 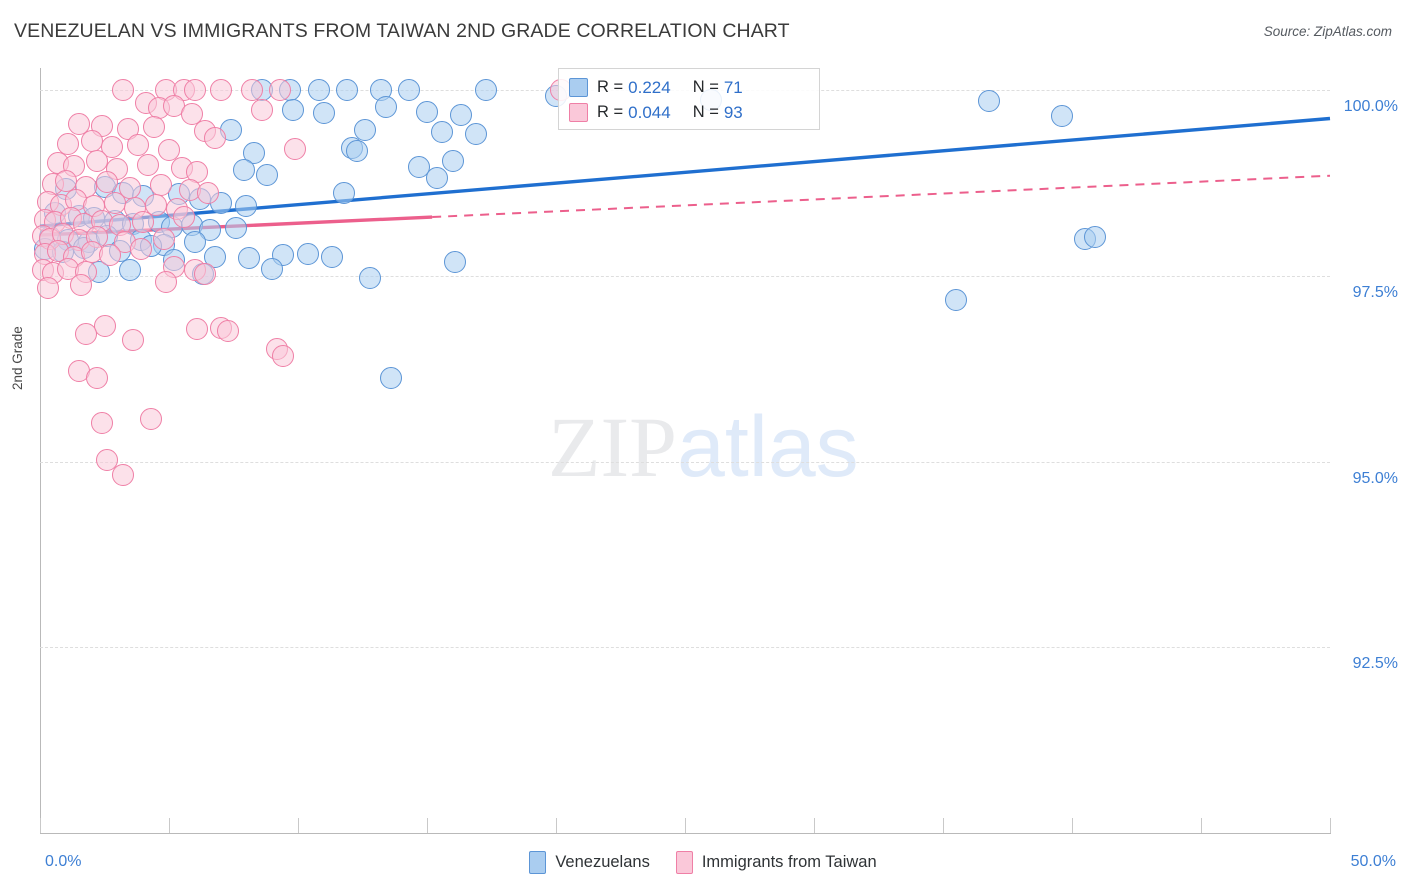 What do you see at coordinates (578, 112) in the screenshot?
I see `swatch-taiwan` at bounding box center [578, 112].